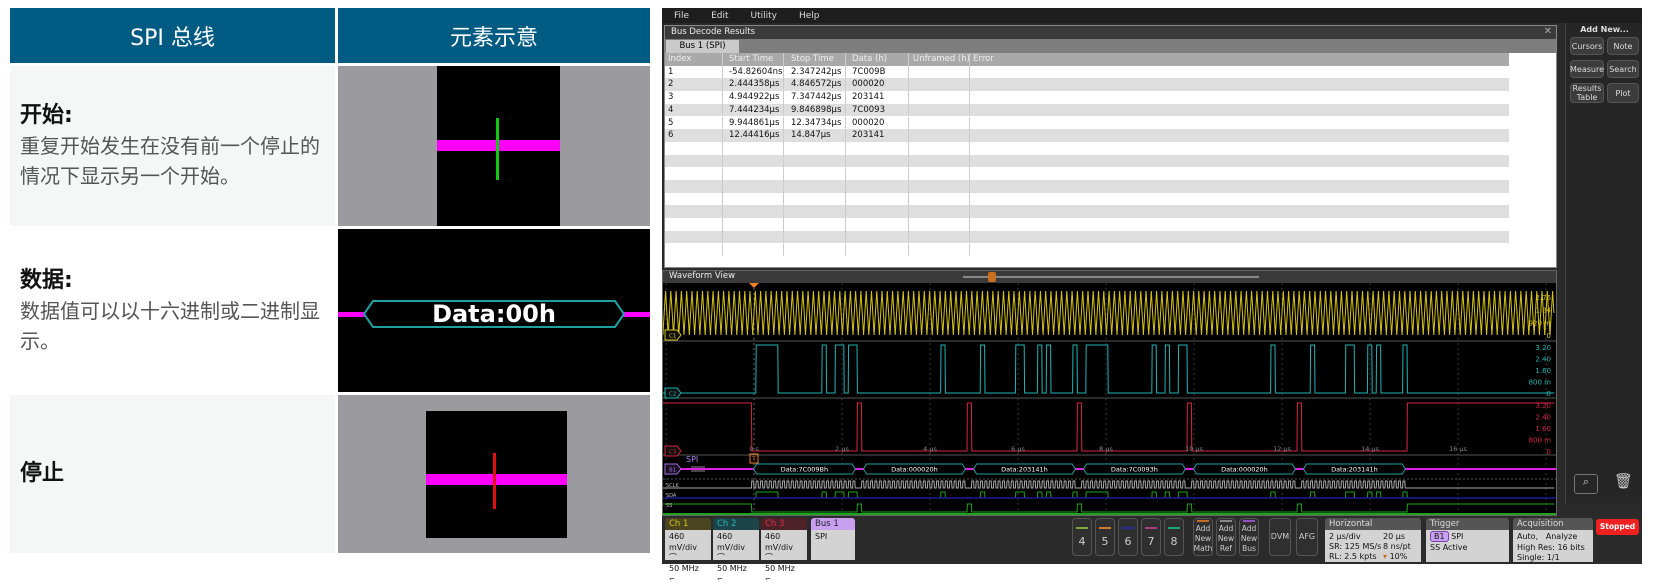 The image size is (1655, 585). What do you see at coordinates (1087, 123) in the screenshot?
I see `table-row: 5 9.944861µs 12.34734µs 000020` at bounding box center [1087, 123].